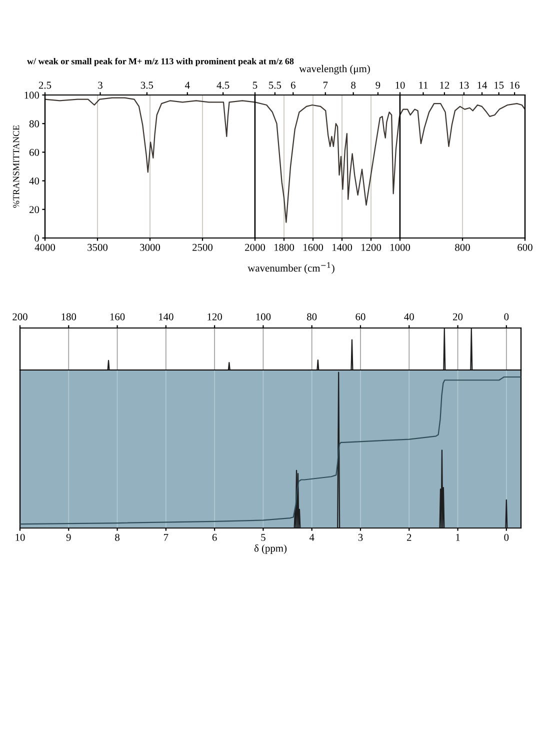 This screenshot has height=747, width=560. What do you see at coordinates (284, 247) in the screenshot?
I see `x-tick-label: 1800` at bounding box center [284, 247].